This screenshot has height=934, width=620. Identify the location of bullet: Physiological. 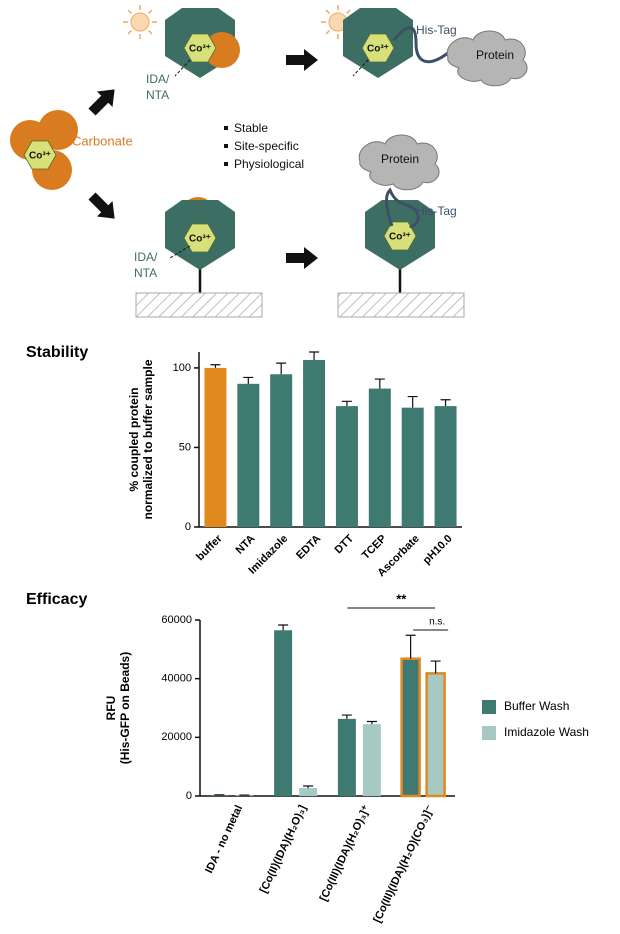
(269, 164).